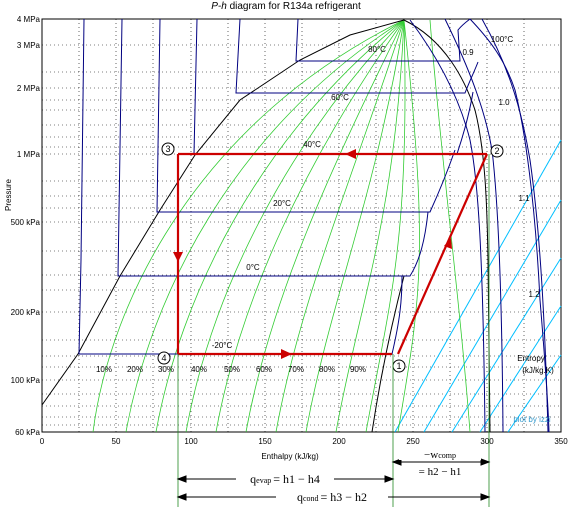 The height and width of the screenshot is (509, 574). I want to click on isotherm-label: 60°C, so click(340, 97).